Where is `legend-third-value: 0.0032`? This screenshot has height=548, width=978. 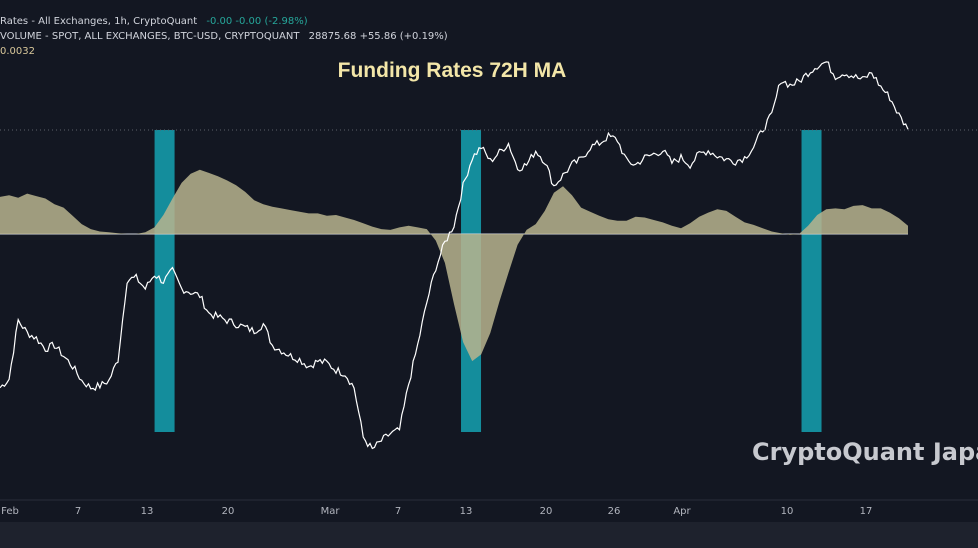 legend-third-value: 0.0032 is located at coordinates (17, 51).